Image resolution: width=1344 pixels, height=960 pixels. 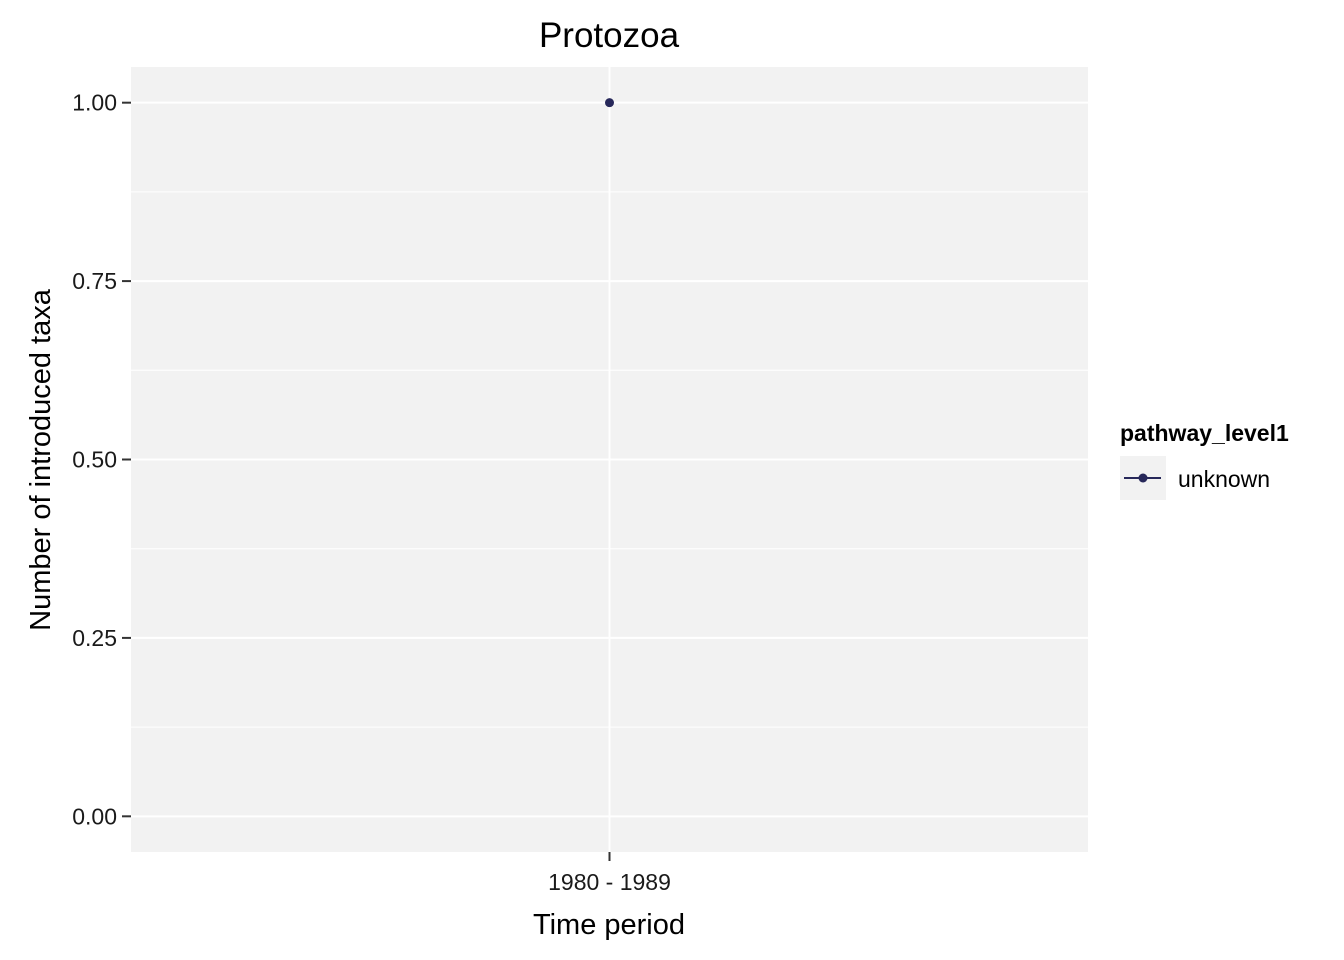 I want to click on series-layer, so click(x=609, y=103).